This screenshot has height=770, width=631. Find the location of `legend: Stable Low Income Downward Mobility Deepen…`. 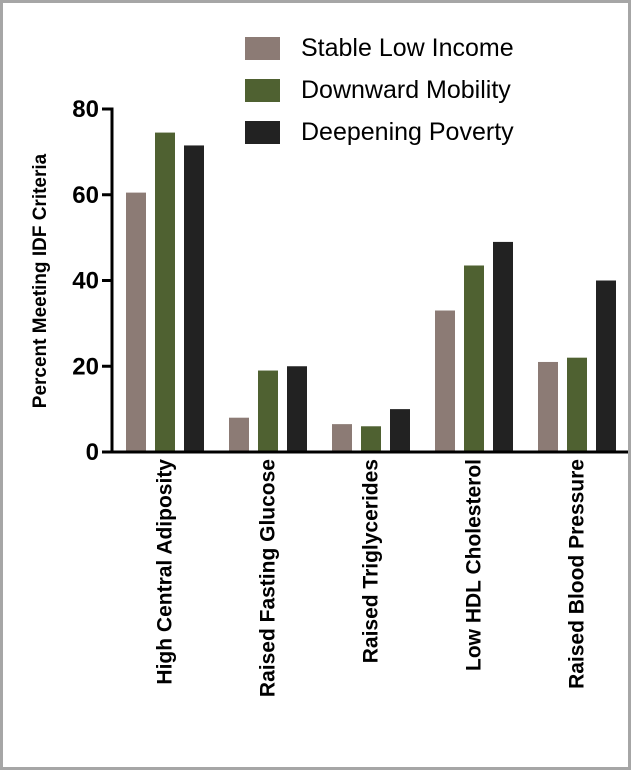

legend: Stable Low Income Downward Mobility Deepen… is located at coordinates (379, 90).